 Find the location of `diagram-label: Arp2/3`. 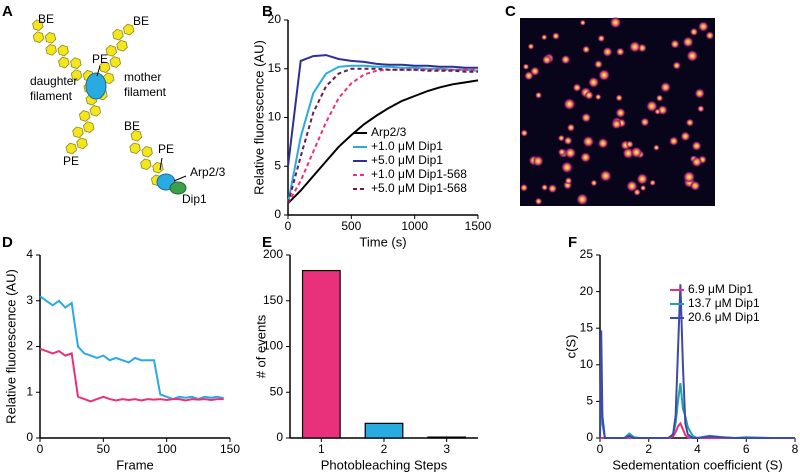

diagram-label: Arp2/3 is located at coordinates (208, 172).